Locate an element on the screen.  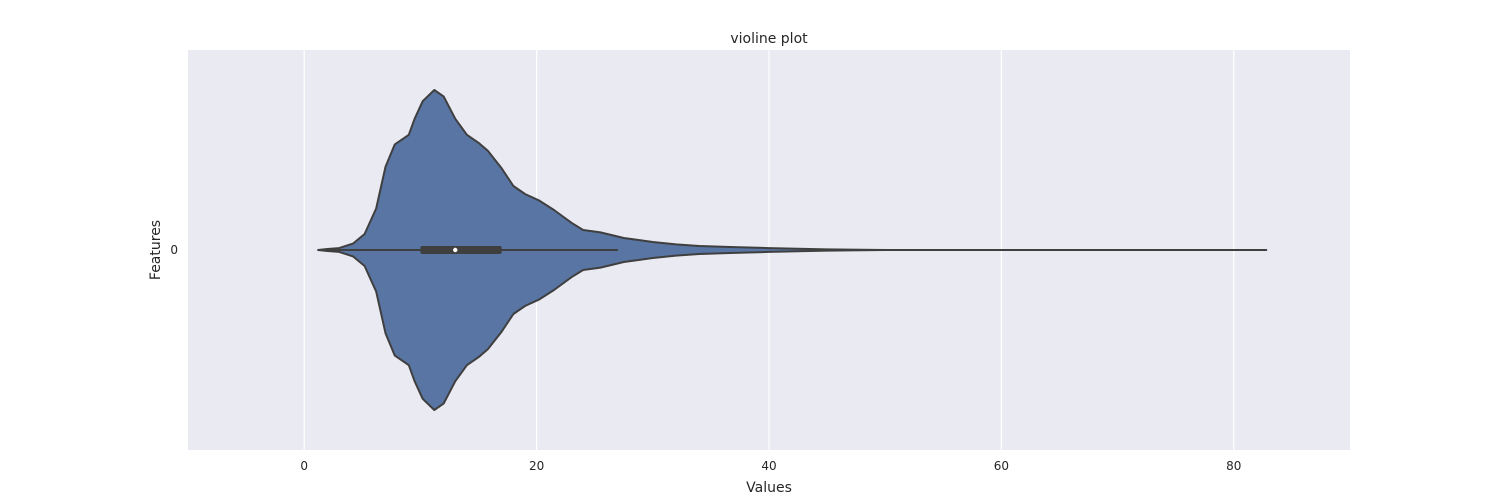
y-axis-label: Features is located at coordinates (156, 250).